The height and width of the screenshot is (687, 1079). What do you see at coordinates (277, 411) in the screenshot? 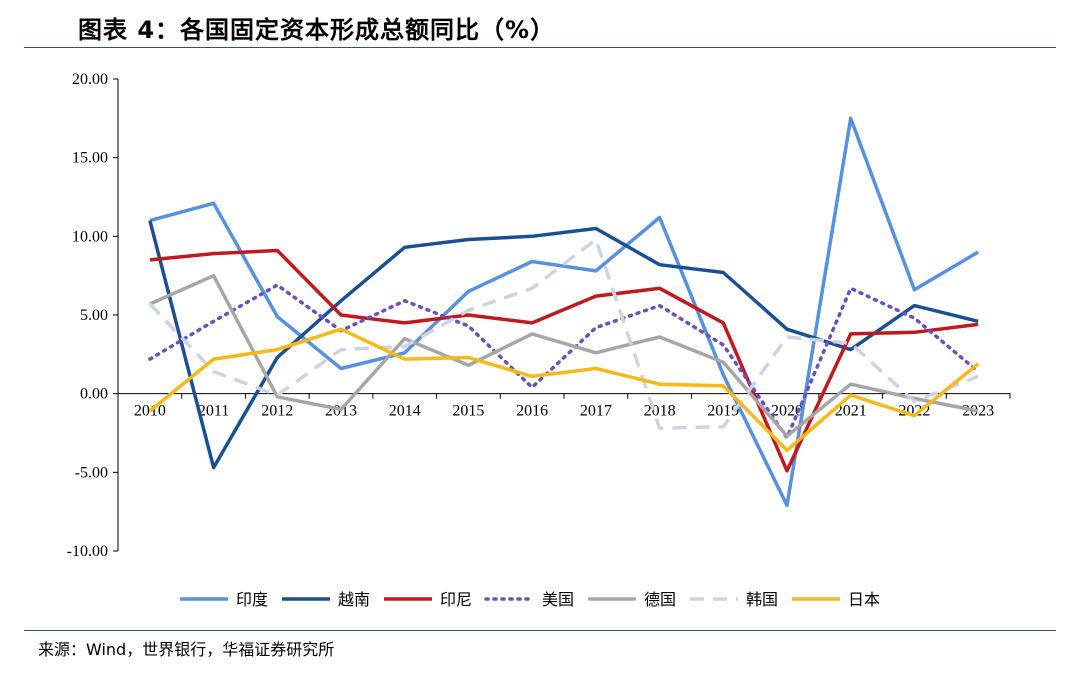
I see `x-tick-label: 2012` at bounding box center [277, 411].